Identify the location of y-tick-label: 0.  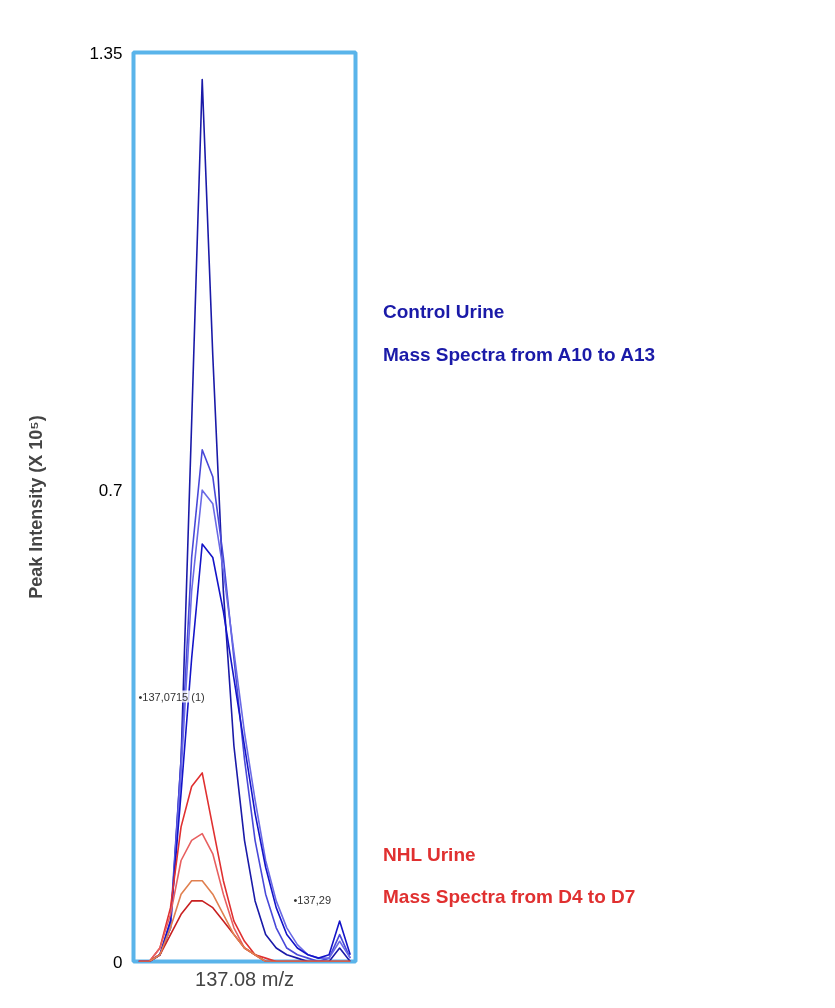
(118, 962).